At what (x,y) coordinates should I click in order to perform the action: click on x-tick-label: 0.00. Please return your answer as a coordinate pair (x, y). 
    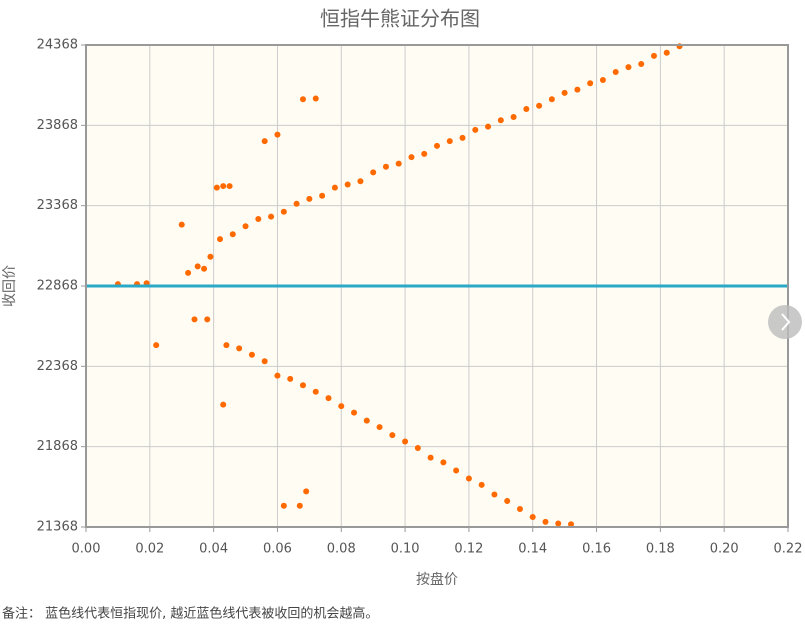
    Looking at the image, I should click on (86, 549).